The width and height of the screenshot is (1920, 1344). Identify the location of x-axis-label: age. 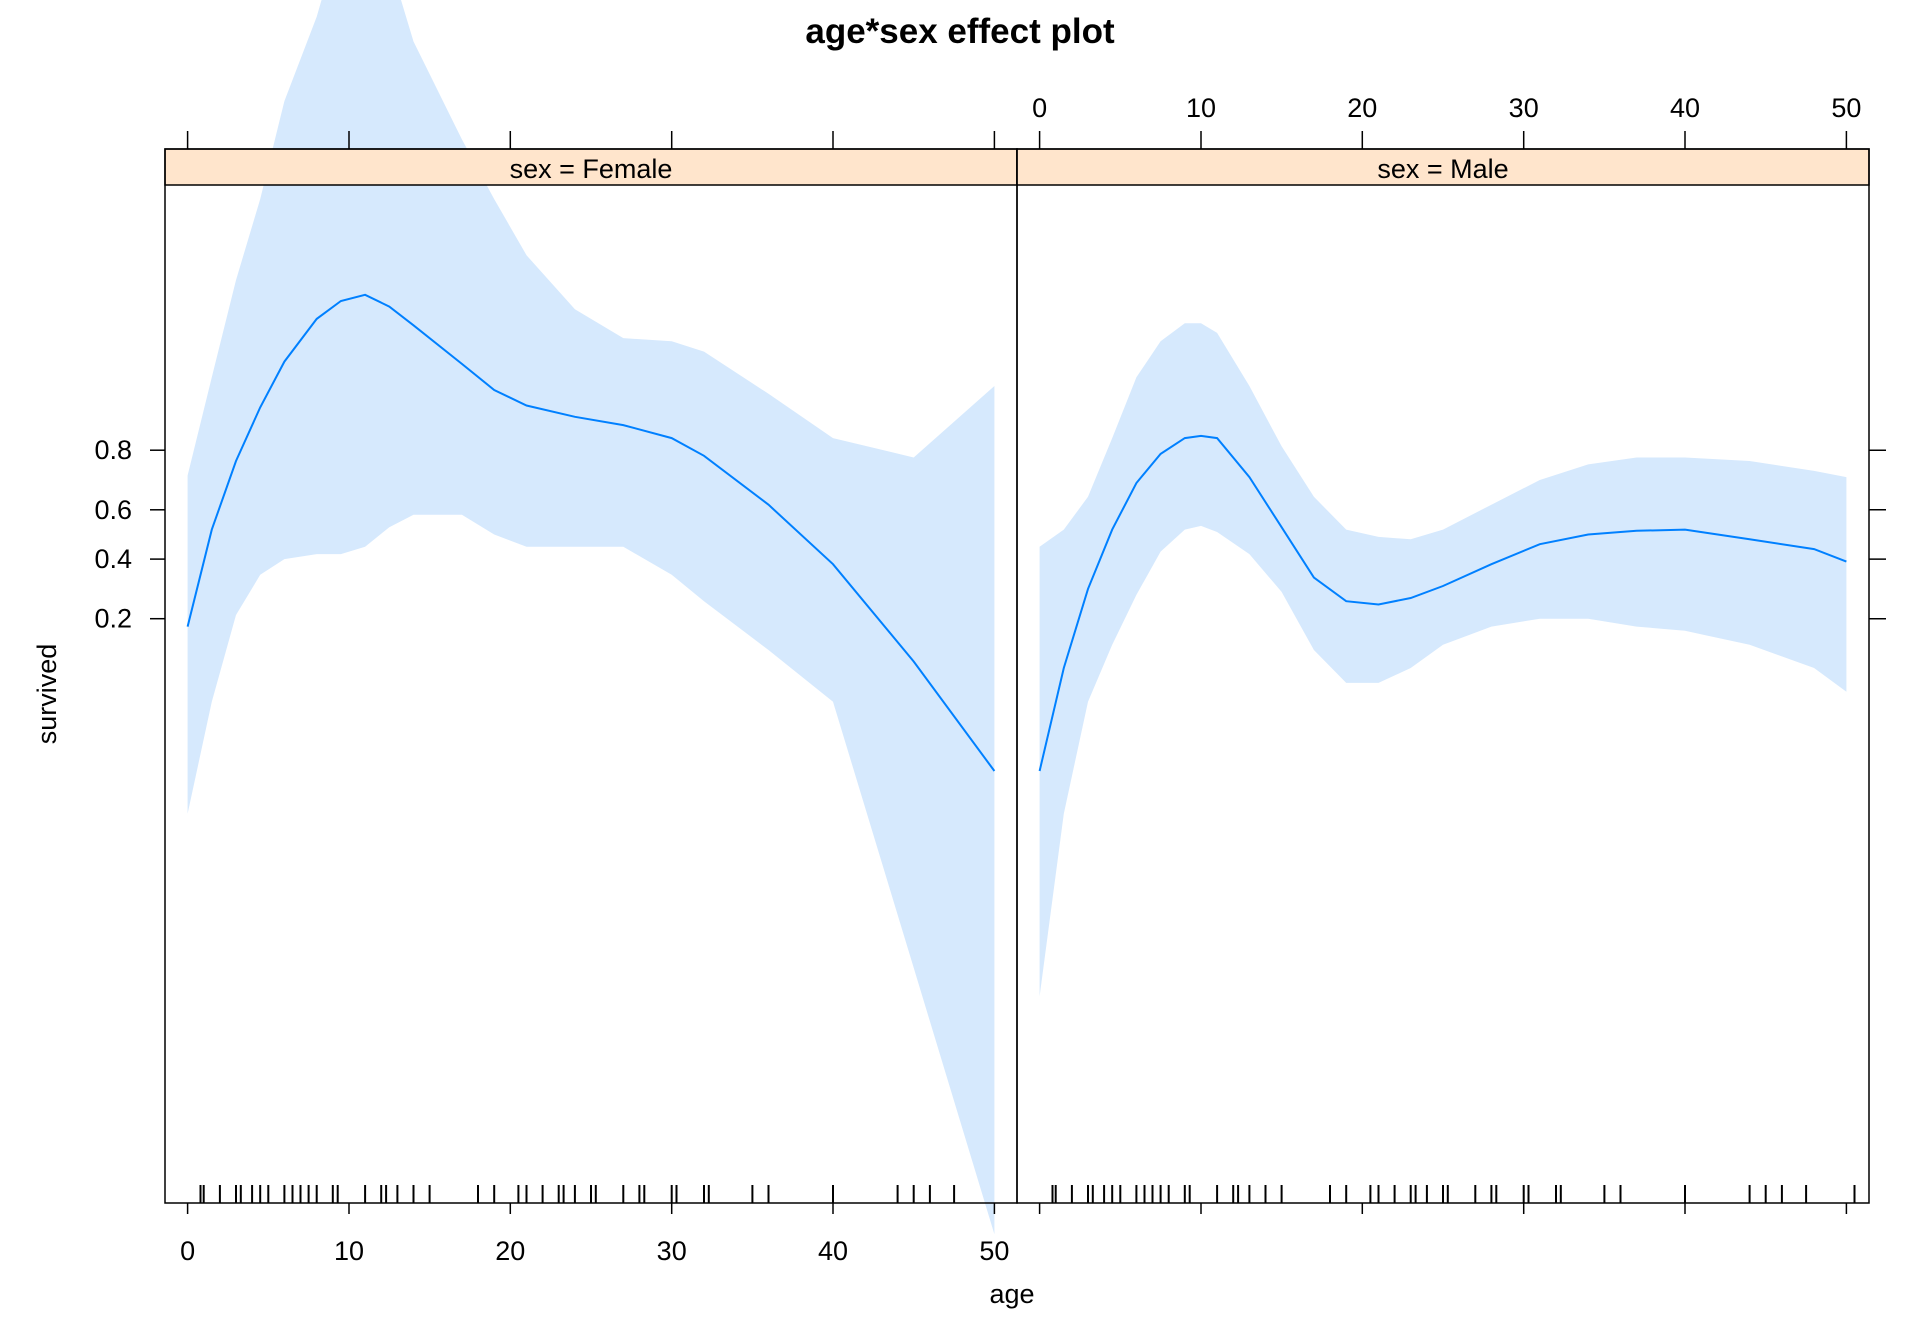
(1011, 1294).